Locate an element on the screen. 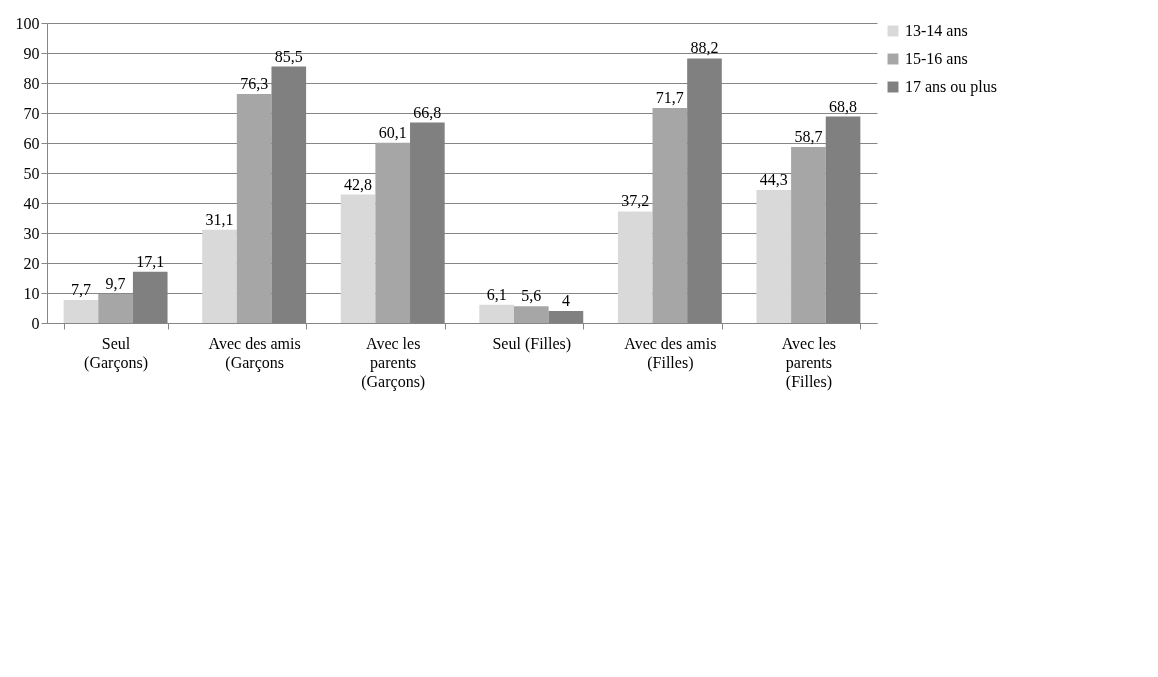  data-label: 58,7 is located at coordinates (808, 136).